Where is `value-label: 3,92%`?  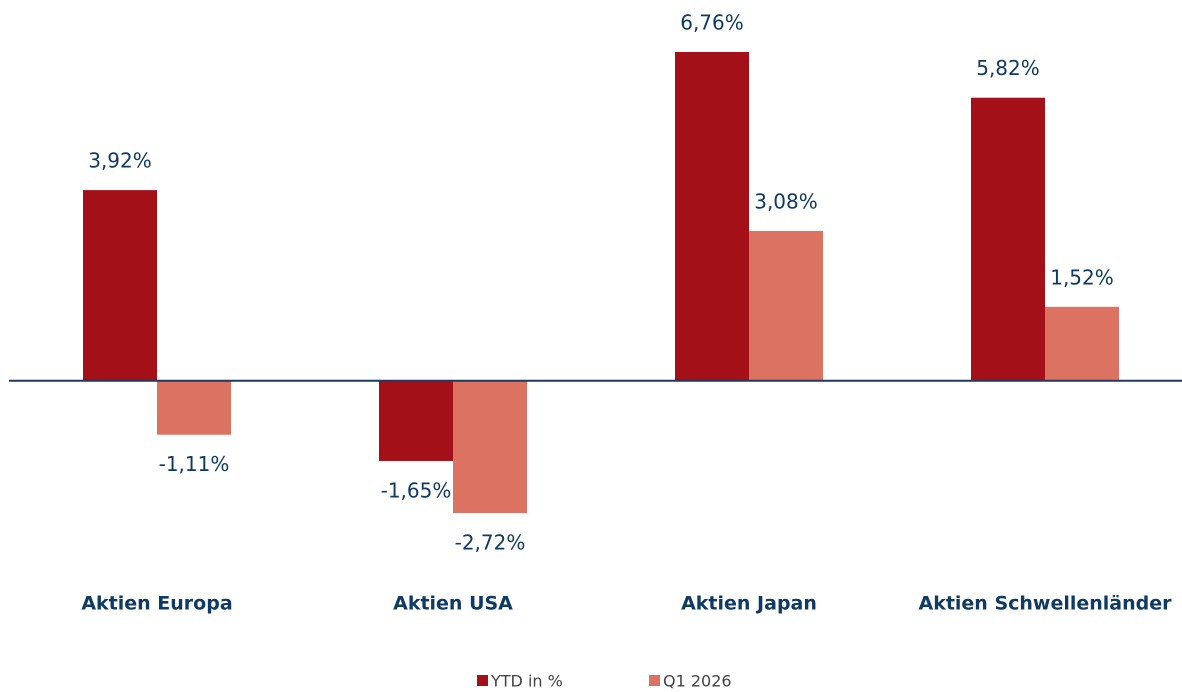
value-label: 3,92% is located at coordinates (120, 161).